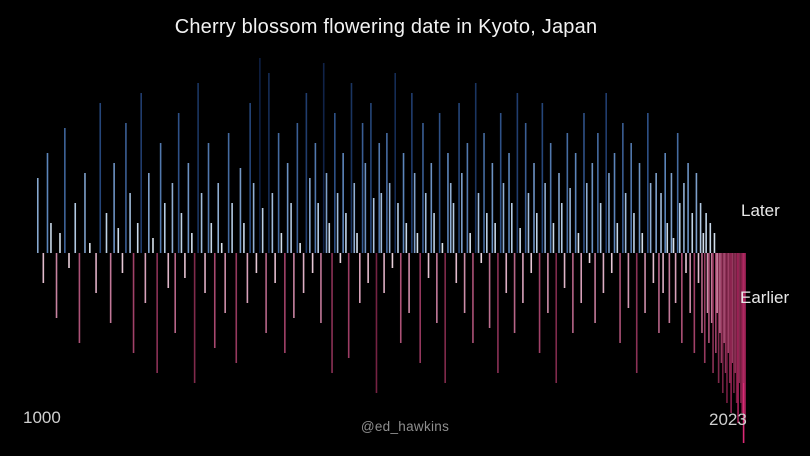 The image size is (810, 456). Describe the element at coordinates (765, 297) in the screenshot. I see `earlier-direction-label: Earlier` at that location.